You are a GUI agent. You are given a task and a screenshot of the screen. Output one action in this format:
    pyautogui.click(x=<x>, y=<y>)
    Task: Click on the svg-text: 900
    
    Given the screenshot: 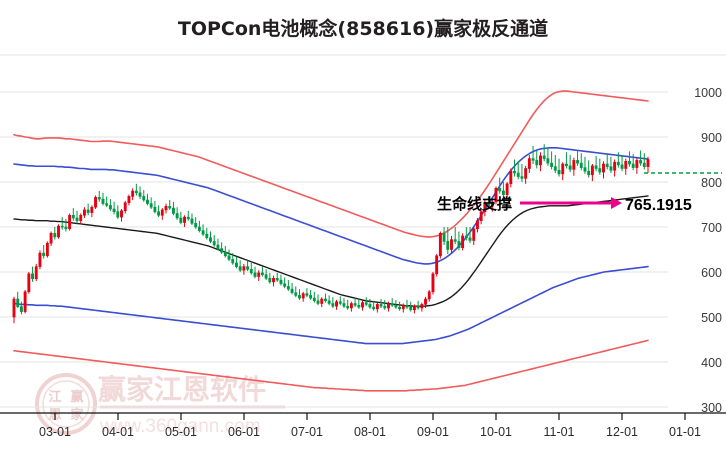 What is the action you would take?
    pyautogui.click(x=711, y=138)
    